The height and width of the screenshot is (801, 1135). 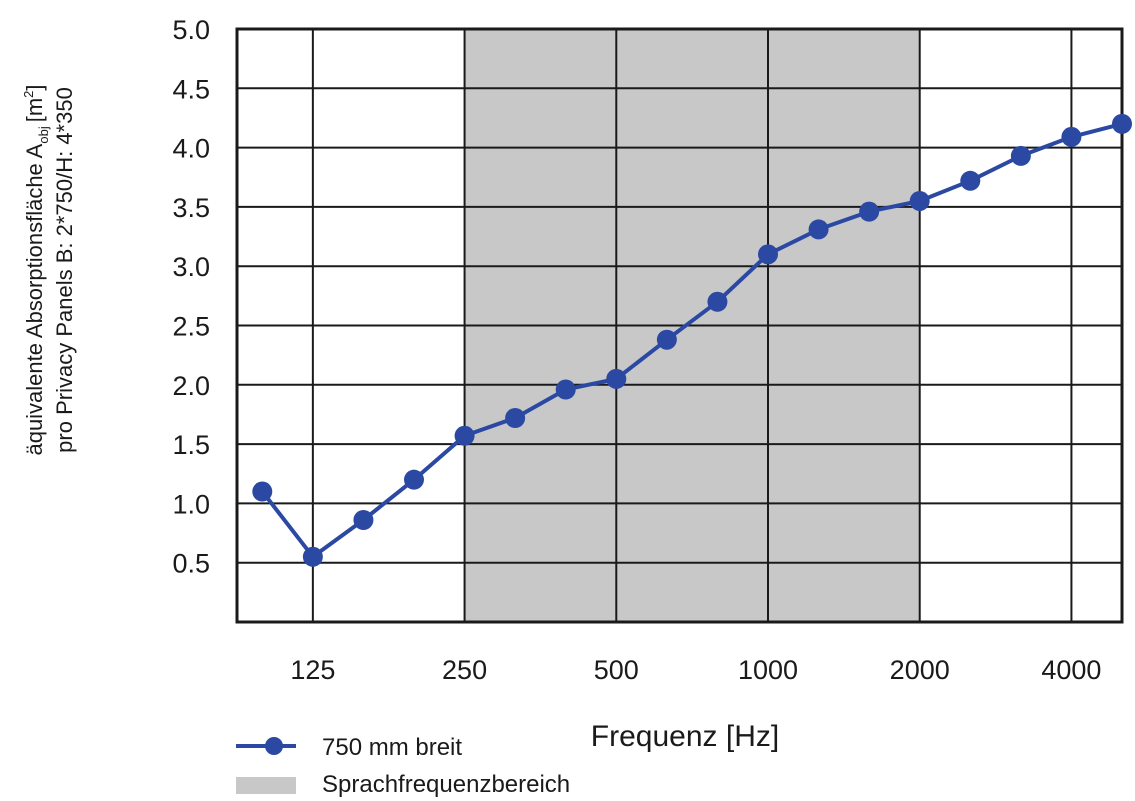 I want to click on legend-region-swatch, so click(x=266, y=785).